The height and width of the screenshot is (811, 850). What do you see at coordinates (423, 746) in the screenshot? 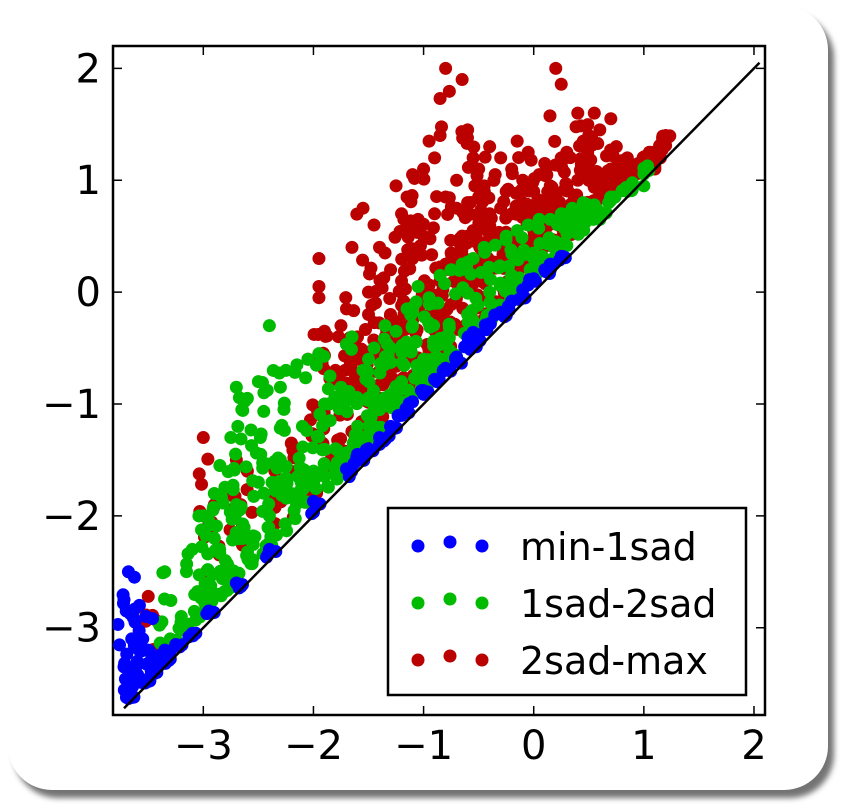
I see `x-tick-label: −1` at bounding box center [423, 746].